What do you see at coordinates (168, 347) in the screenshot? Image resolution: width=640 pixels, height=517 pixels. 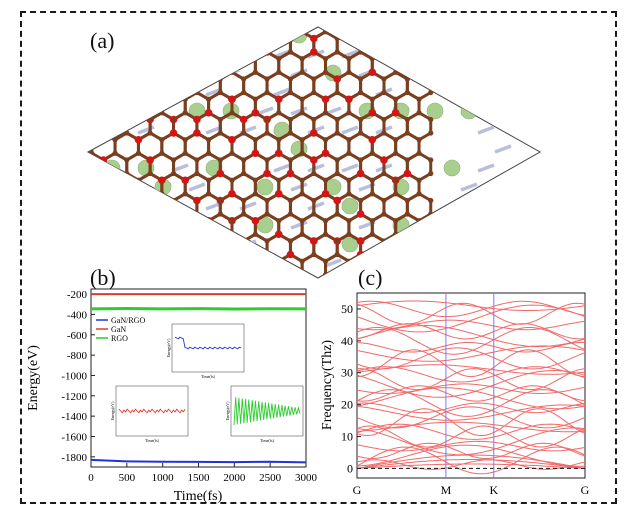 I see `inset-y-label: Energy(eV)` at bounding box center [168, 347].